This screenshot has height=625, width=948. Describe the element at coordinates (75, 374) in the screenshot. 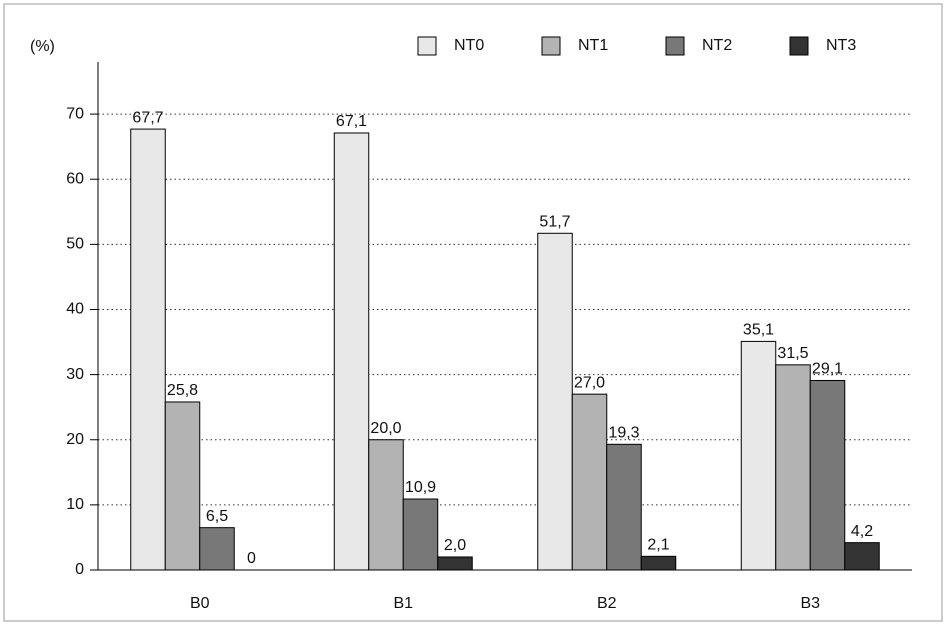

I see `y-tick-label: 30` at that location.